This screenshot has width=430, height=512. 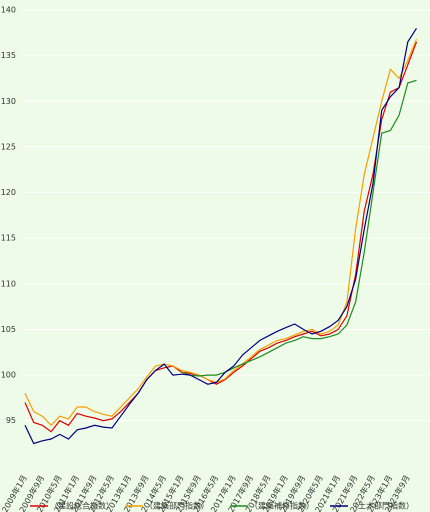 What do you see at coordinates (282, 506) in the screenshot?
I see `legend-label: （建築補修指数）` at bounding box center [282, 506].